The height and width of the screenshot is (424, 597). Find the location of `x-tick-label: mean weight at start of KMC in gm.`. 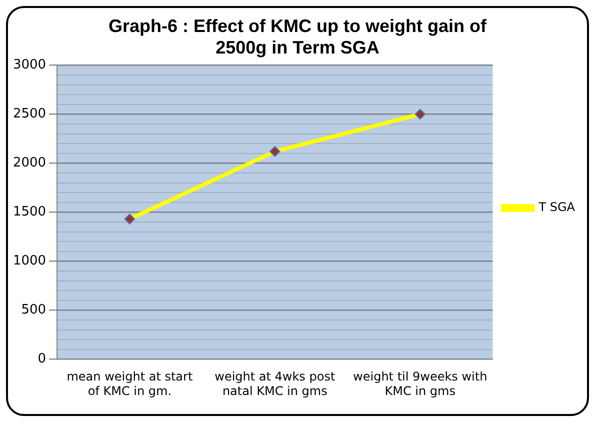

x-tick-label: mean weight at start of KMC in gm. is located at coordinates (129, 384).